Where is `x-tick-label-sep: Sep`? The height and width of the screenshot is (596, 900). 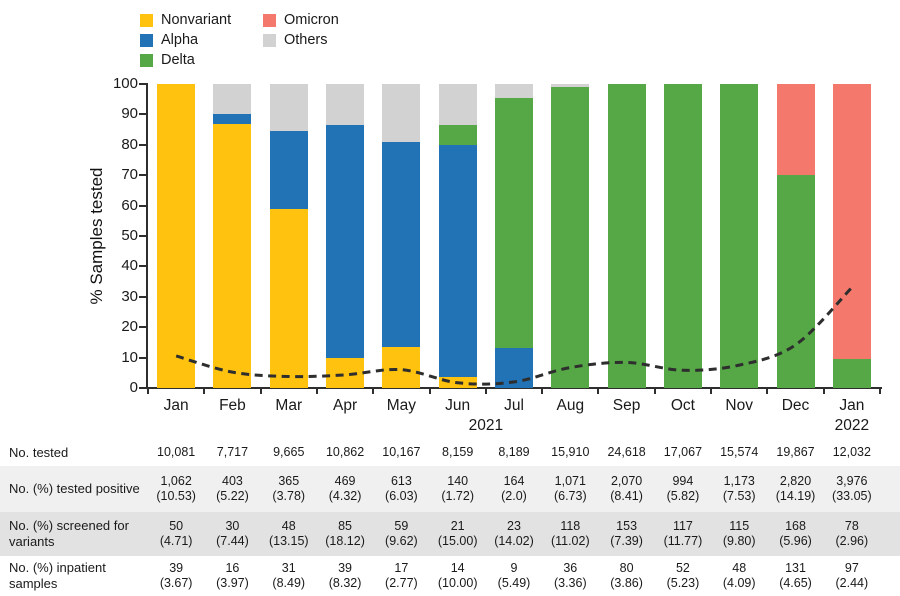
x-tick-label-sep: Sep is located at coordinates (626, 405).